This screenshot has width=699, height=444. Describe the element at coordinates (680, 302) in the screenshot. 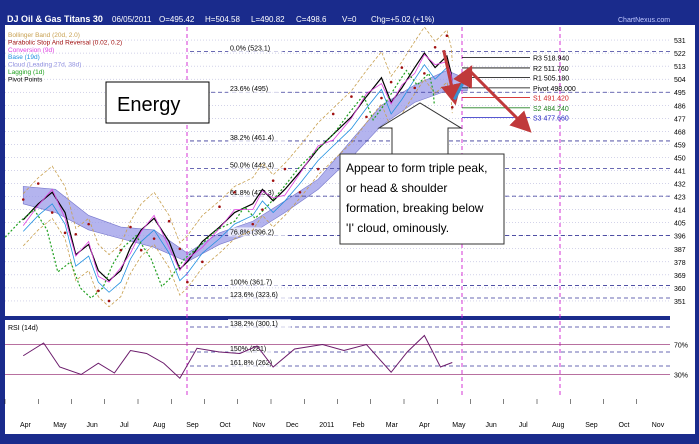

I see `price-tick-label: 351` at that location.